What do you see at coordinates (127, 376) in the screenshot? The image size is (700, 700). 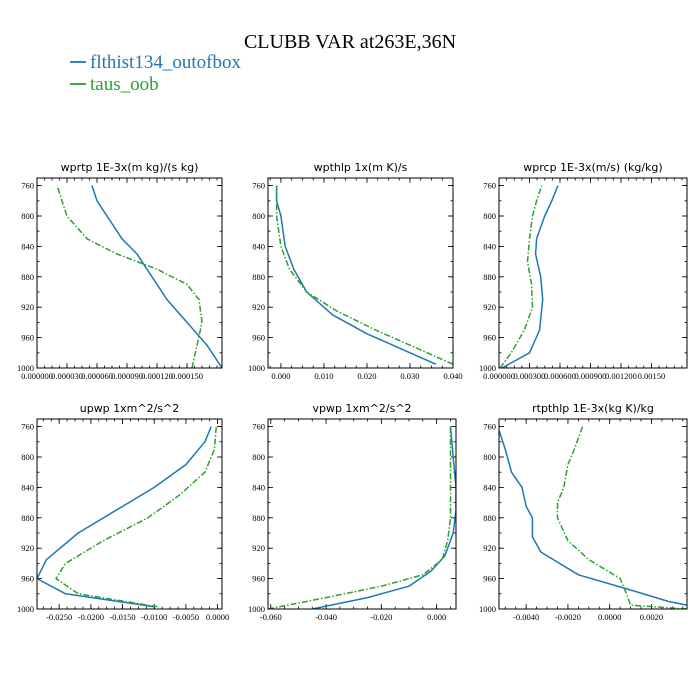 I see `x-tick-label: 0.000090` at bounding box center [127, 376].